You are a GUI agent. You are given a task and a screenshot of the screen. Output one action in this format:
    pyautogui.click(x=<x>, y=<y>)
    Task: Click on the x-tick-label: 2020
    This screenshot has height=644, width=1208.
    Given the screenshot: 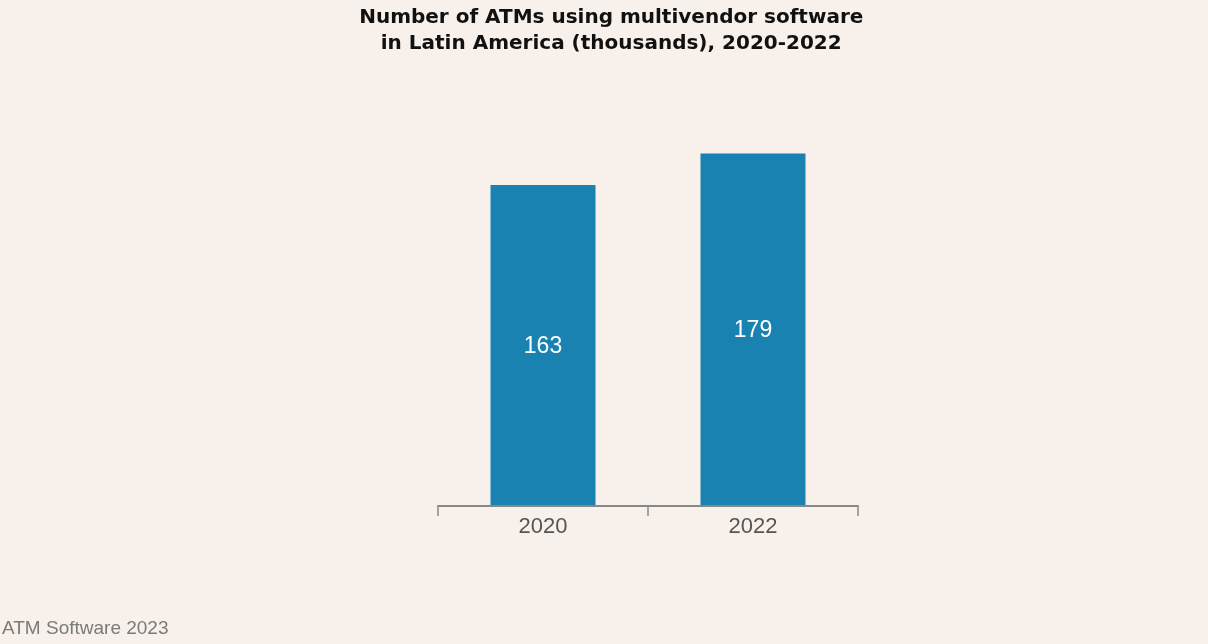 What is the action you would take?
    pyautogui.click(x=543, y=526)
    